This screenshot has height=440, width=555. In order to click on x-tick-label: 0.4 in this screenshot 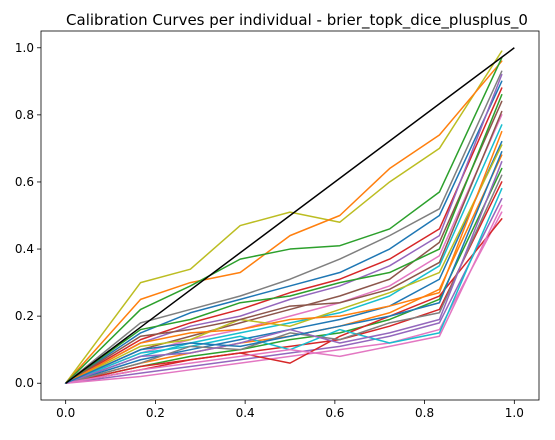, I will do `click(245, 413)`.